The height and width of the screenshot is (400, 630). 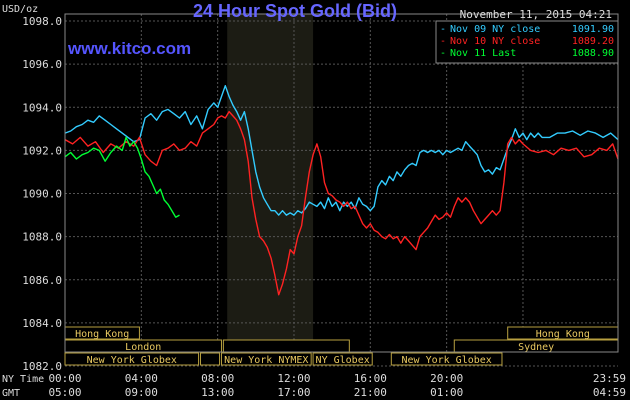 I want to click on x-tick-label: 01:00, so click(x=446, y=392).